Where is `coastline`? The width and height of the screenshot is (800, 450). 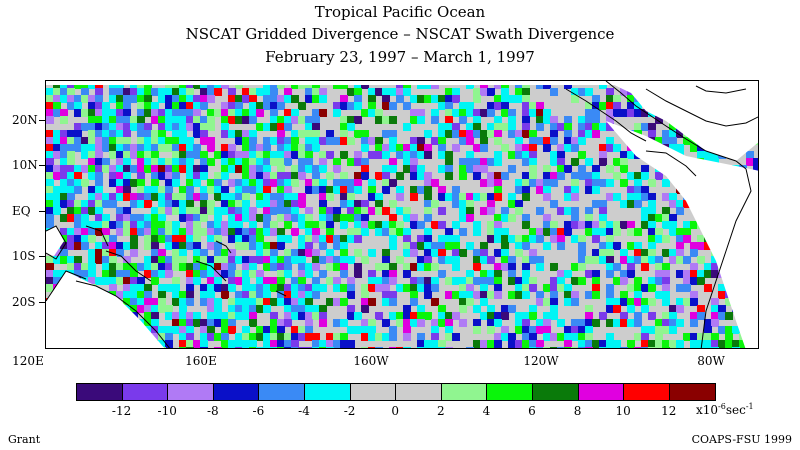 coastline is located at coordinates (223, 247).